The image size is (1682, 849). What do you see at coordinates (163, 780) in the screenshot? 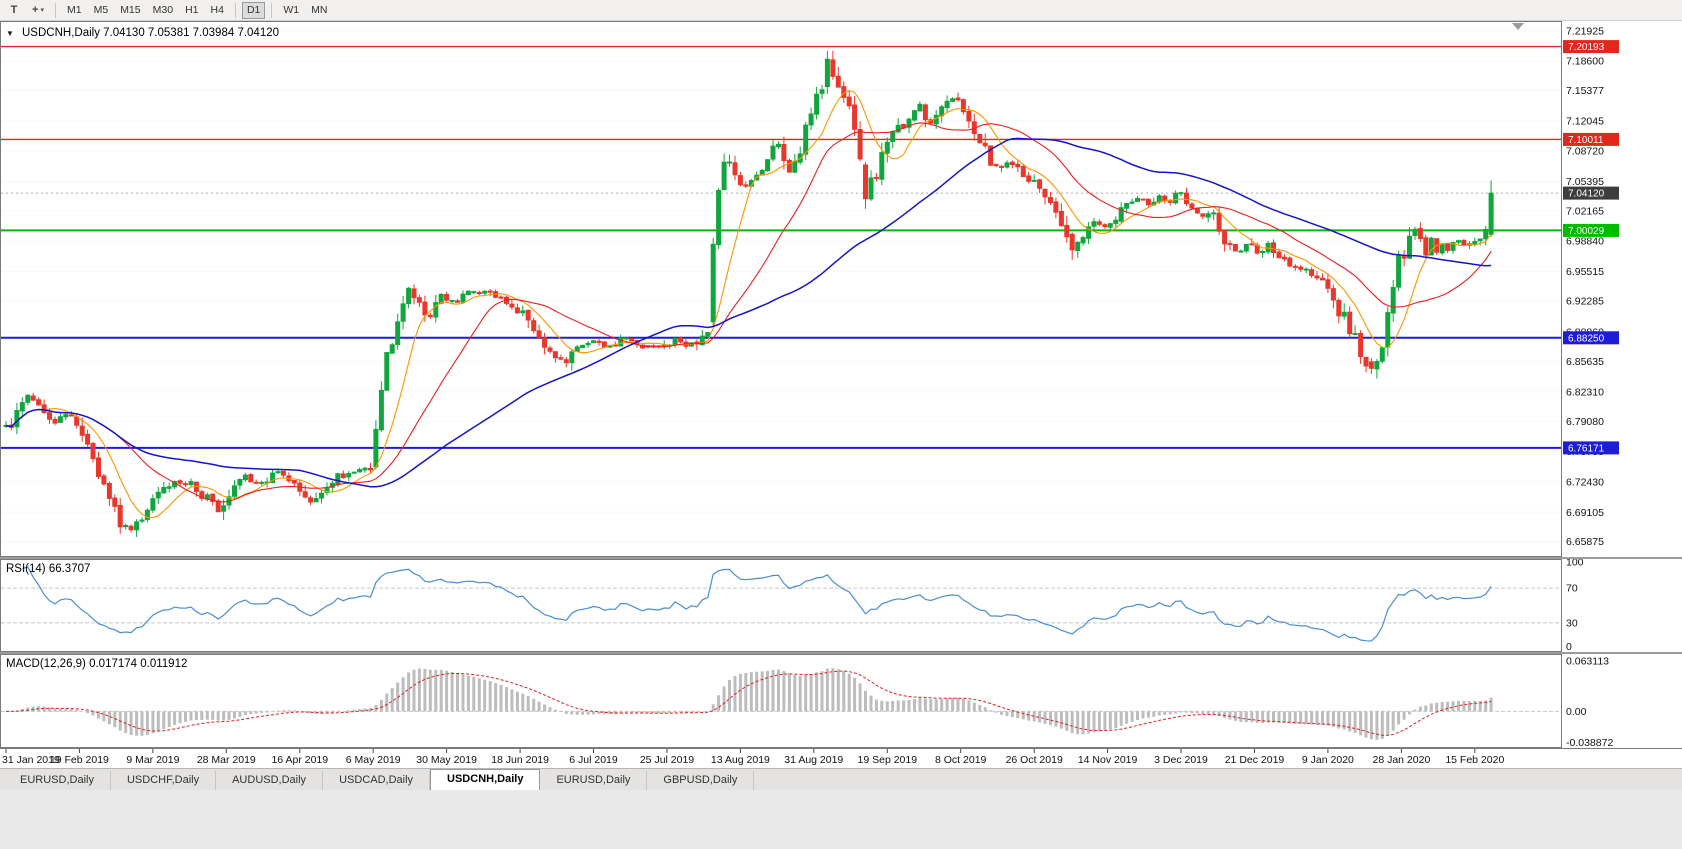
I see `tab-usdchf-daily: USDCHF,Daily` at bounding box center [163, 780].